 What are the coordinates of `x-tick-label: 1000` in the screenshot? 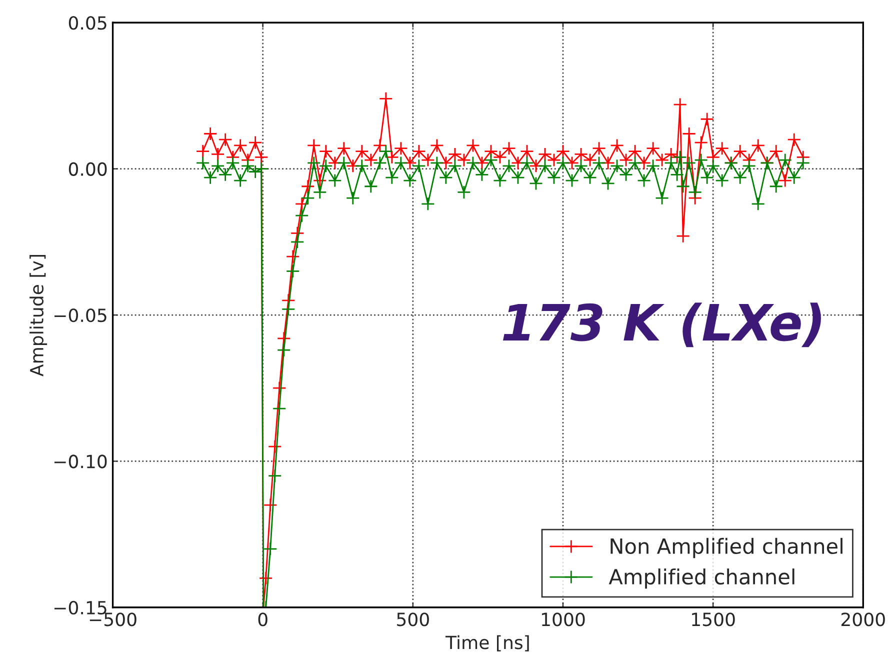 It's located at (563, 619).